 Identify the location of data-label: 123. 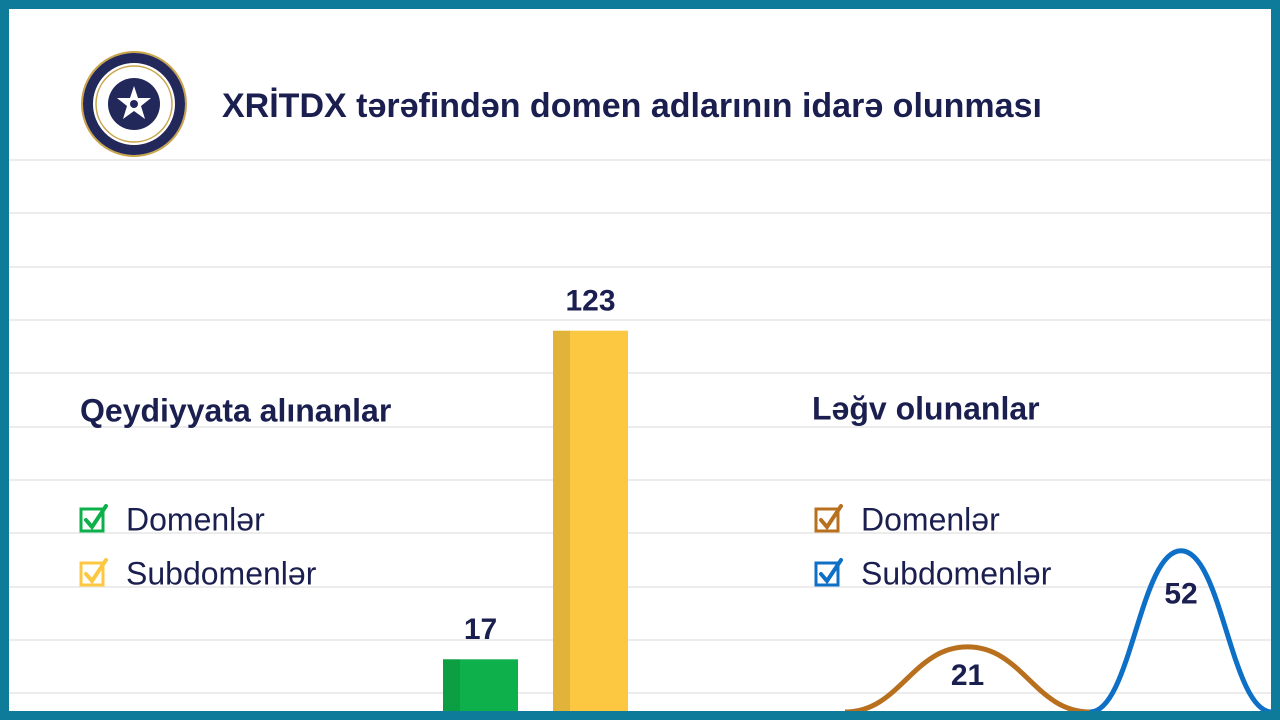
(590, 301).